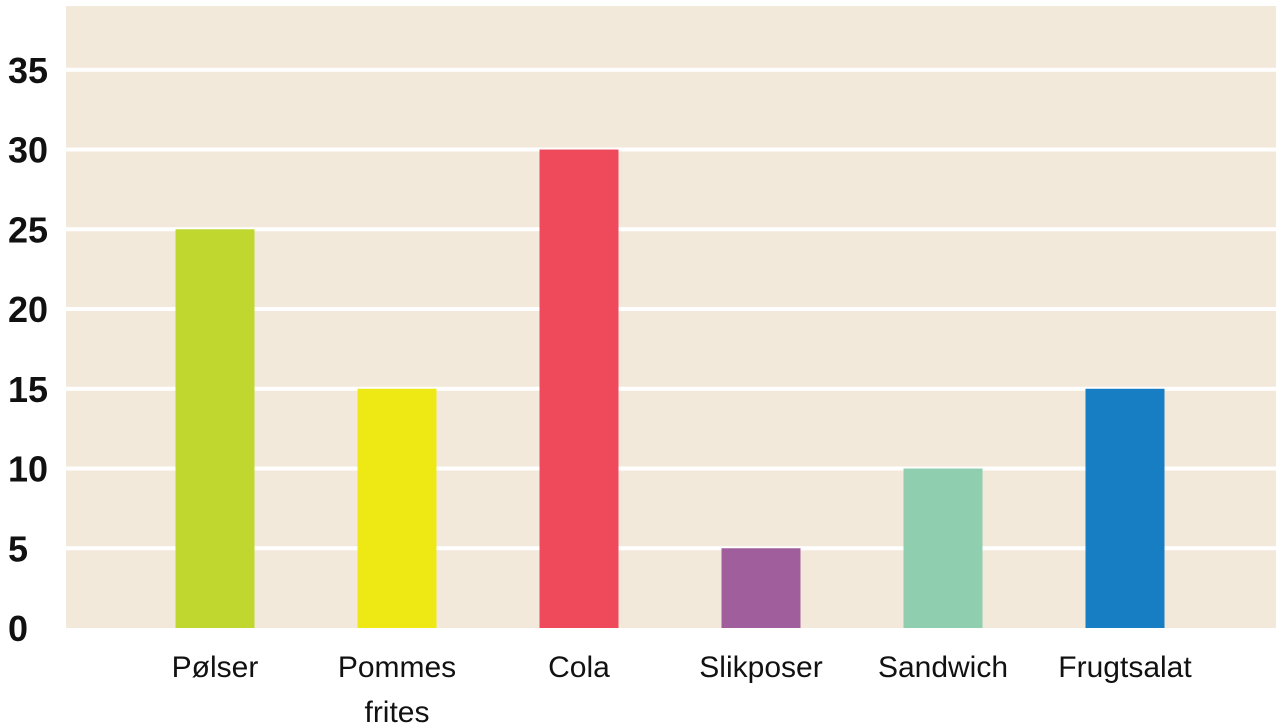 The height and width of the screenshot is (726, 1276). I want to click on x-tick-label: Pommes, so click(397, 667).